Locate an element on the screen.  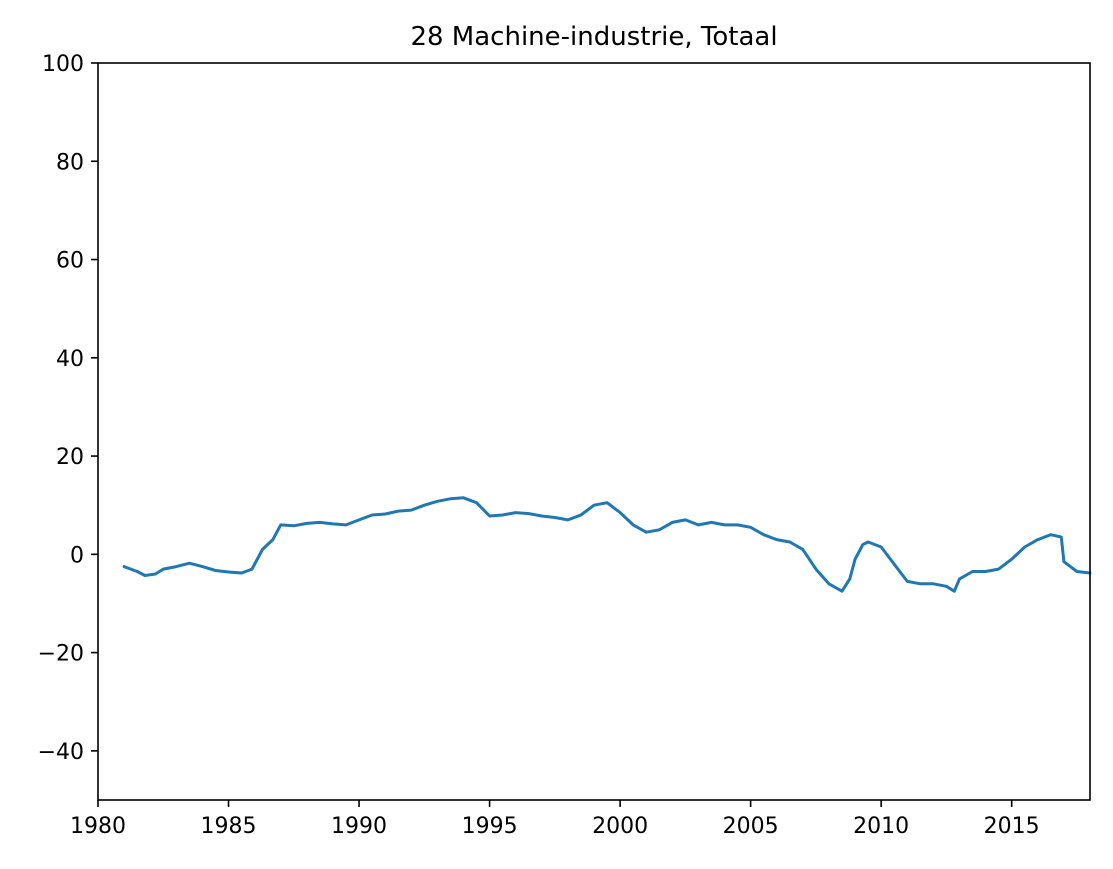
x-tick-label: 1995 is located at coordinates (490, 826).